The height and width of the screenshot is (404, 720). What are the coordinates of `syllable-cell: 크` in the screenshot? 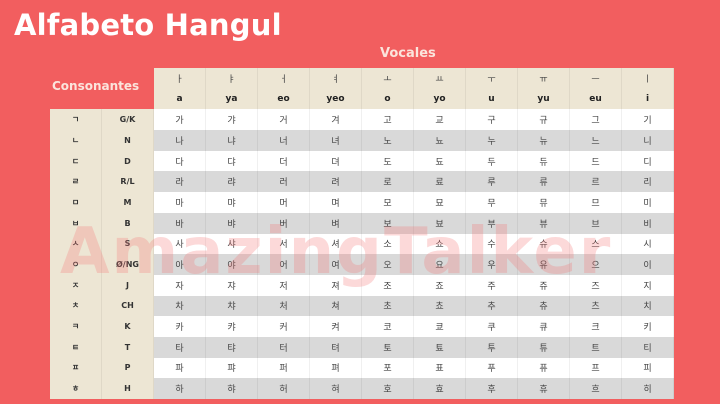 It's located at (596, 326).